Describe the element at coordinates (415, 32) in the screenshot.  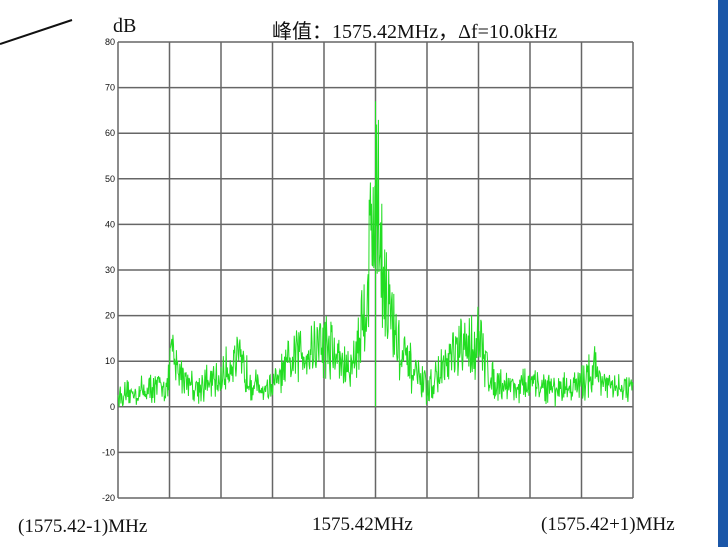
I see `chart-title: 峰值：1575.42MHz，Δf=10.0kHz` at that location.